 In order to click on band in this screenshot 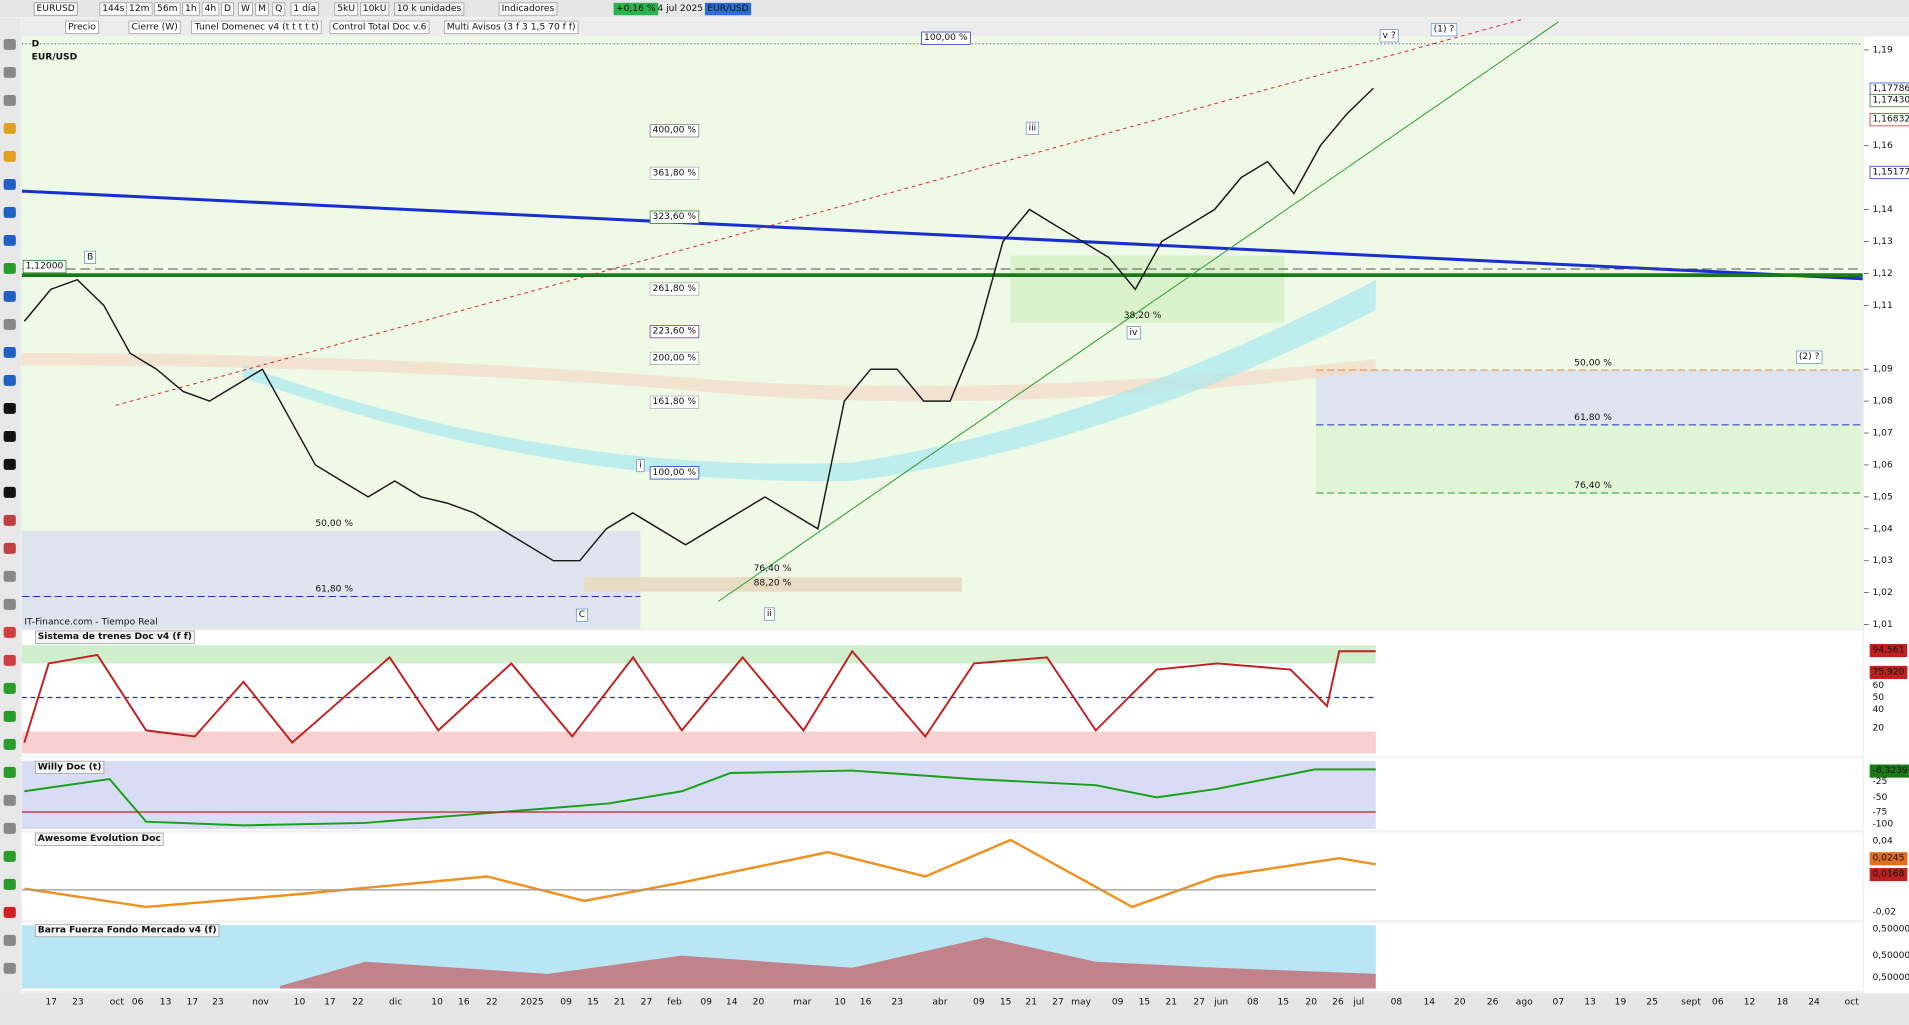, I will do `click(698, 377)`.